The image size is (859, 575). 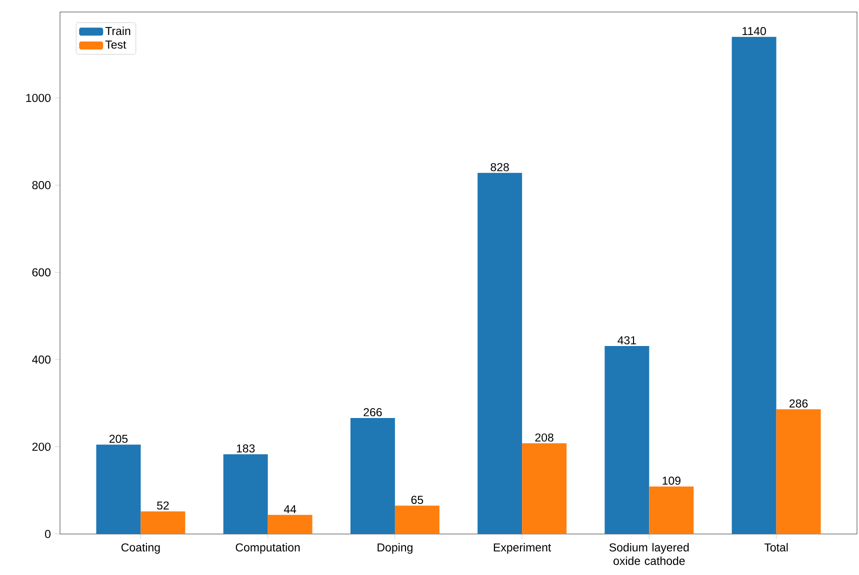 I want to click on x-tick-label: Experiment, so click(x=523, y=548).